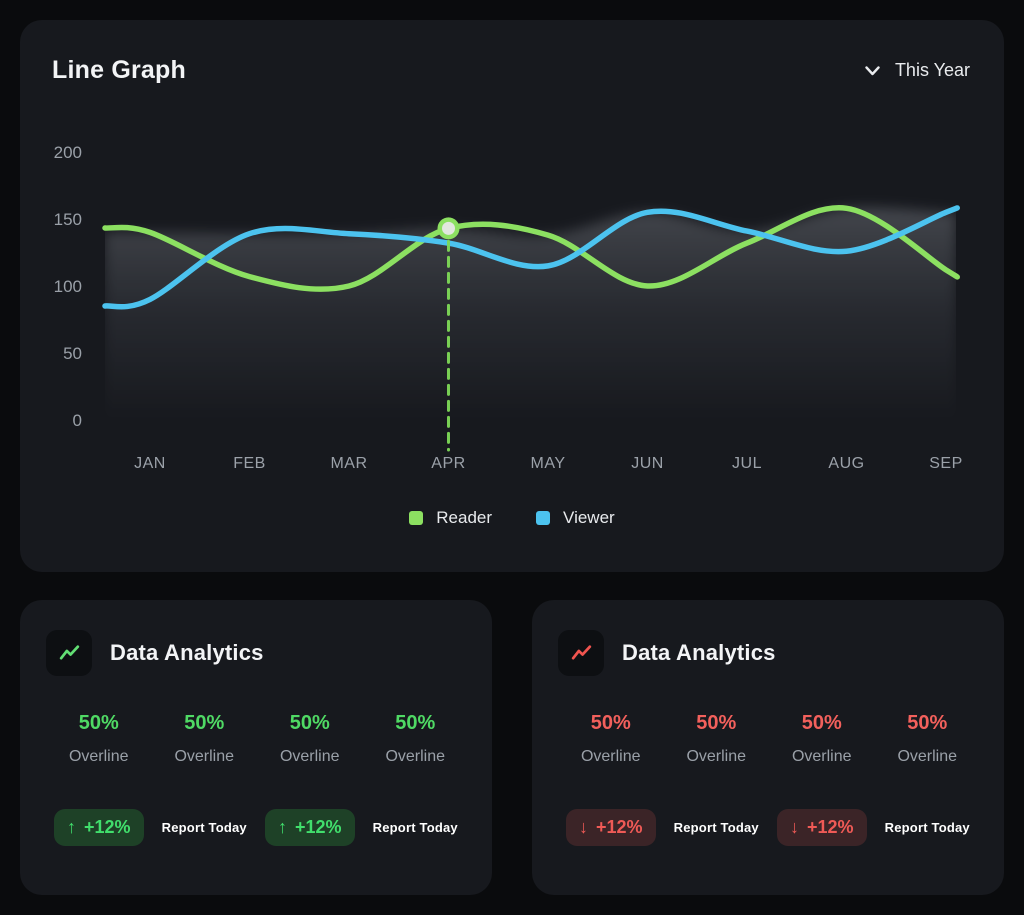  I want to click on x-axis-label: JUL, so click(747, 463).